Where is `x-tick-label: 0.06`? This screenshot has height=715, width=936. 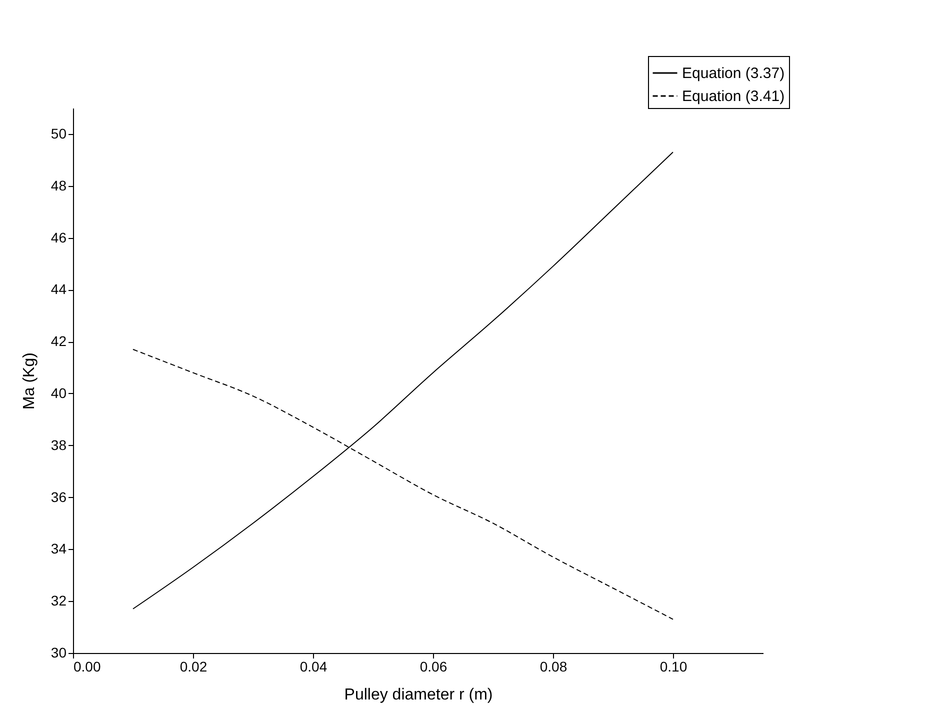 x-tick-label: 0.06 is located at coordinates (434, 666).